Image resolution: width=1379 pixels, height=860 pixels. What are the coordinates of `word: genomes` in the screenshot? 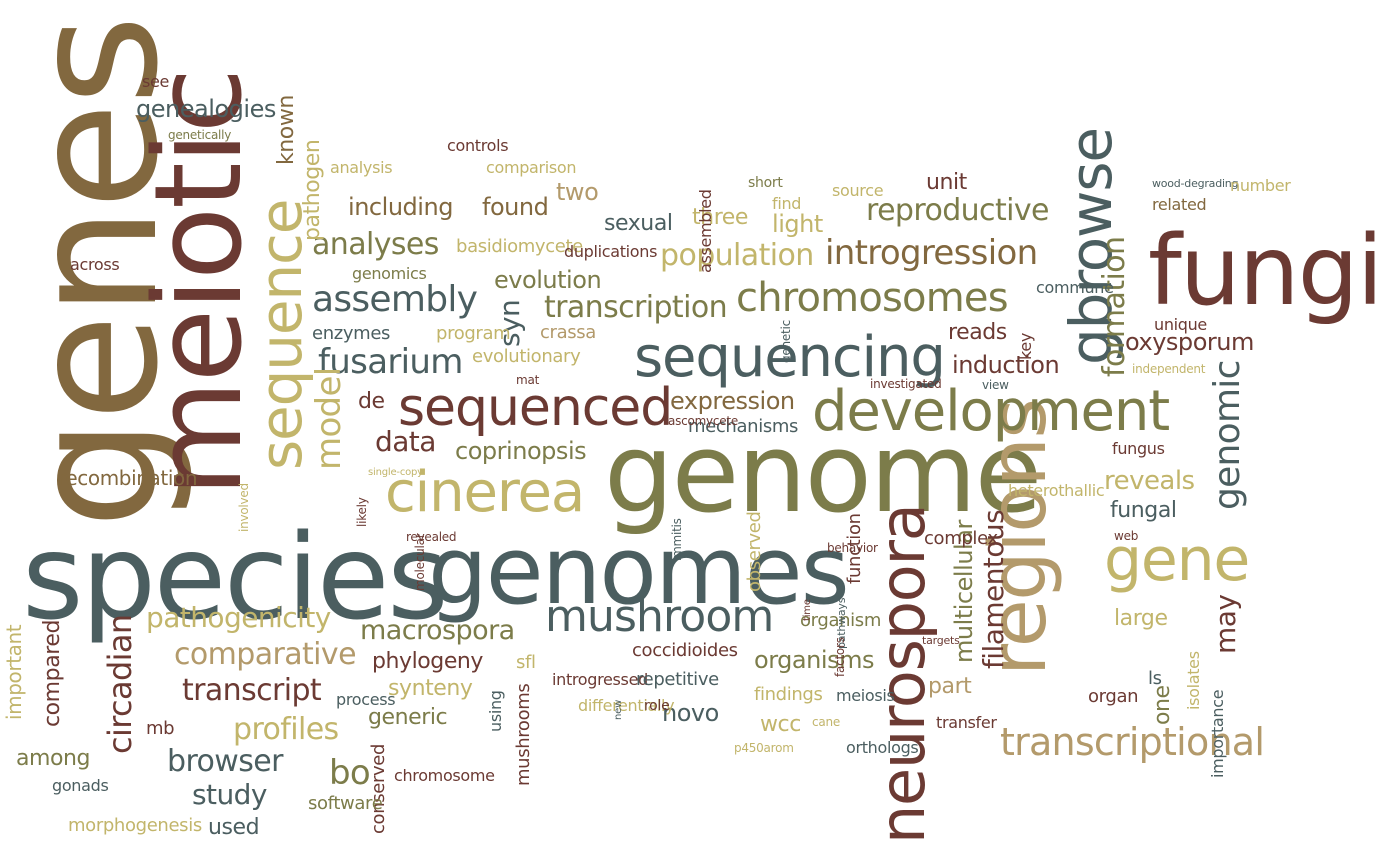 It's located at (639, 571).